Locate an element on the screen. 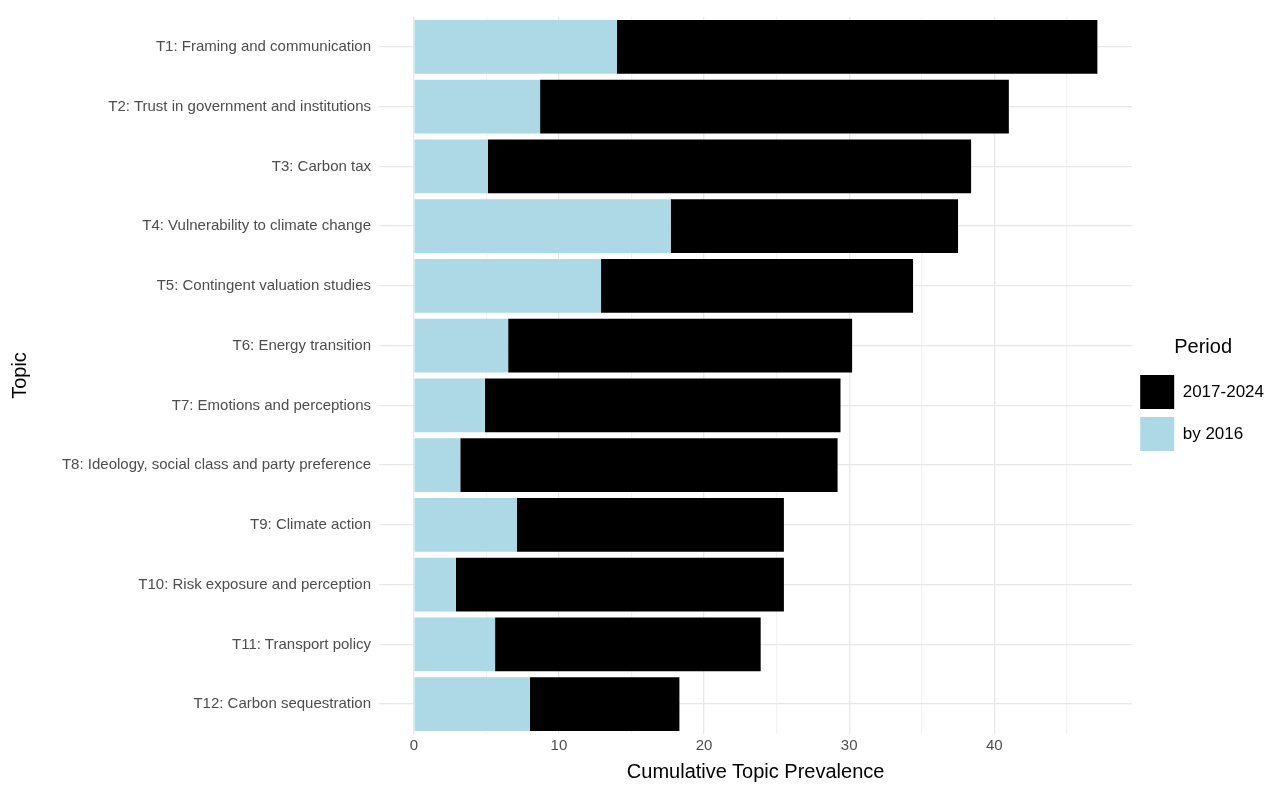 Image resolution: width=1284 pixels, height=791 pixels. y-tick-label: T6: Energy transition is located at coordinates (301, 344).